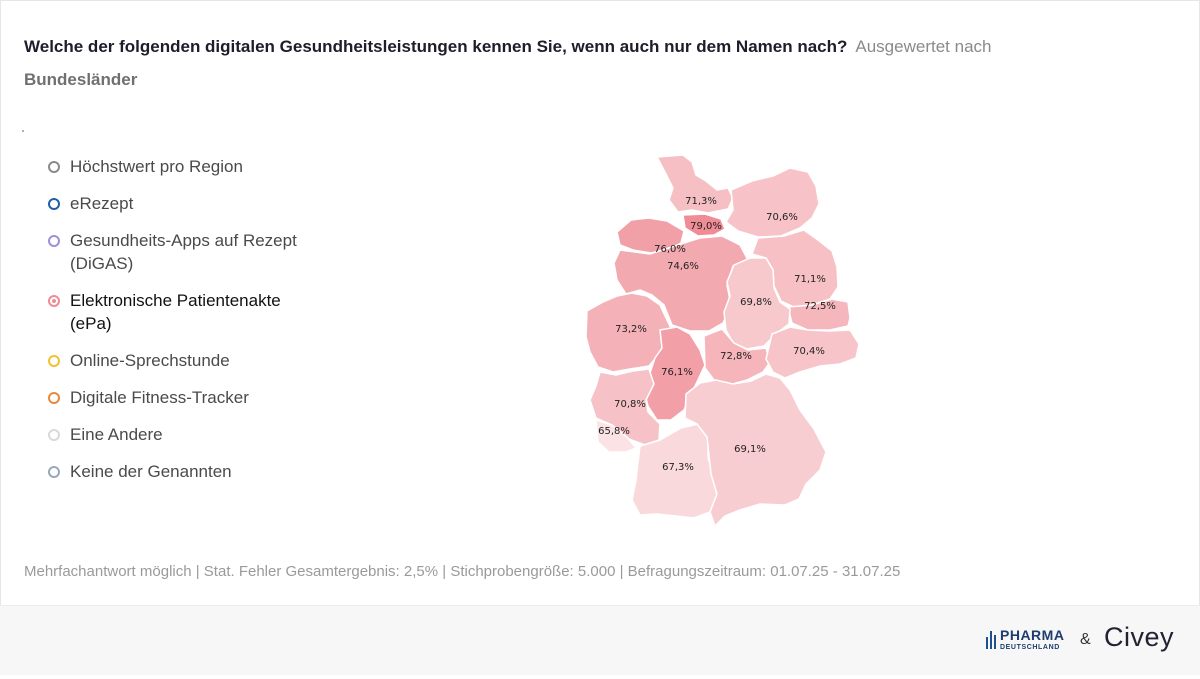 Image resolution: width=1200 pixels, height=679 pixels. What do you see at coordinates (614, 431) in the screenshot?
I see `region-value-label: 65,8%` at bounding box center [614, 431].